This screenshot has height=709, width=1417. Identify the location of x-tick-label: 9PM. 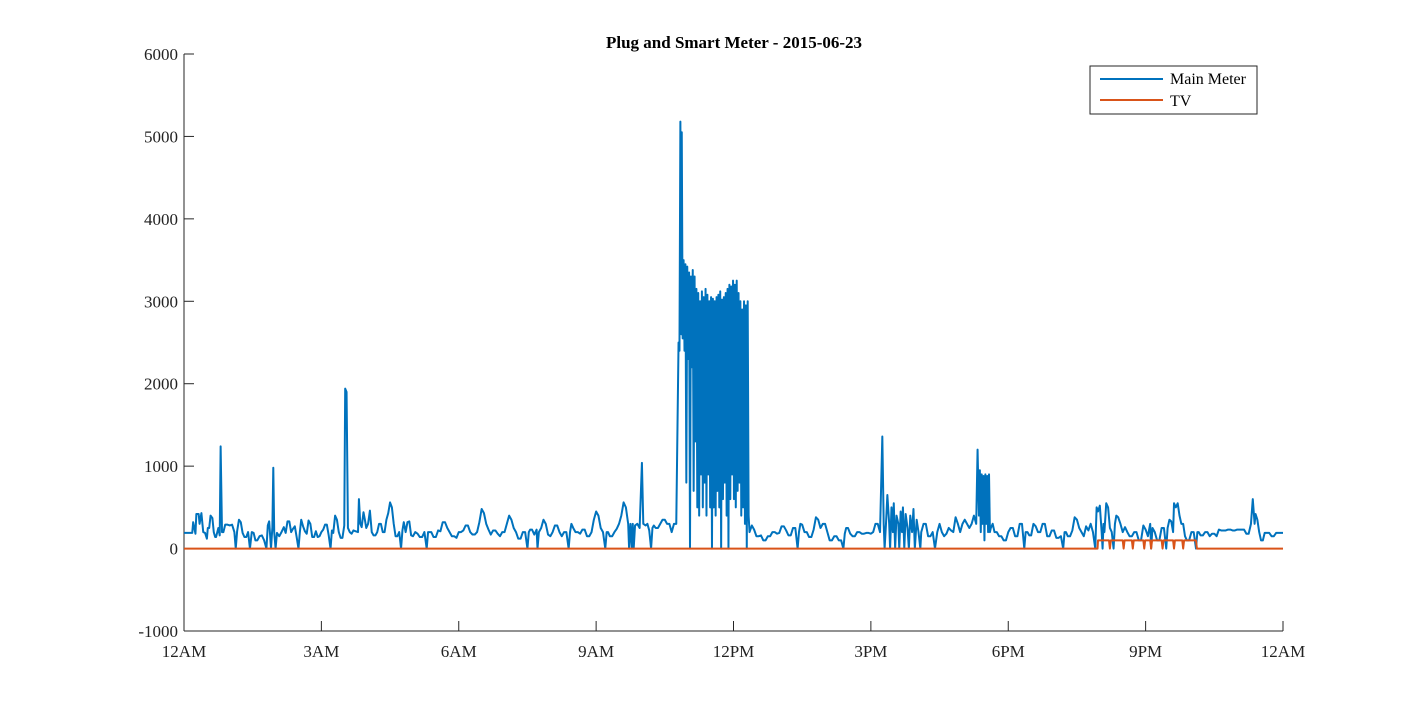
(1145, 651).